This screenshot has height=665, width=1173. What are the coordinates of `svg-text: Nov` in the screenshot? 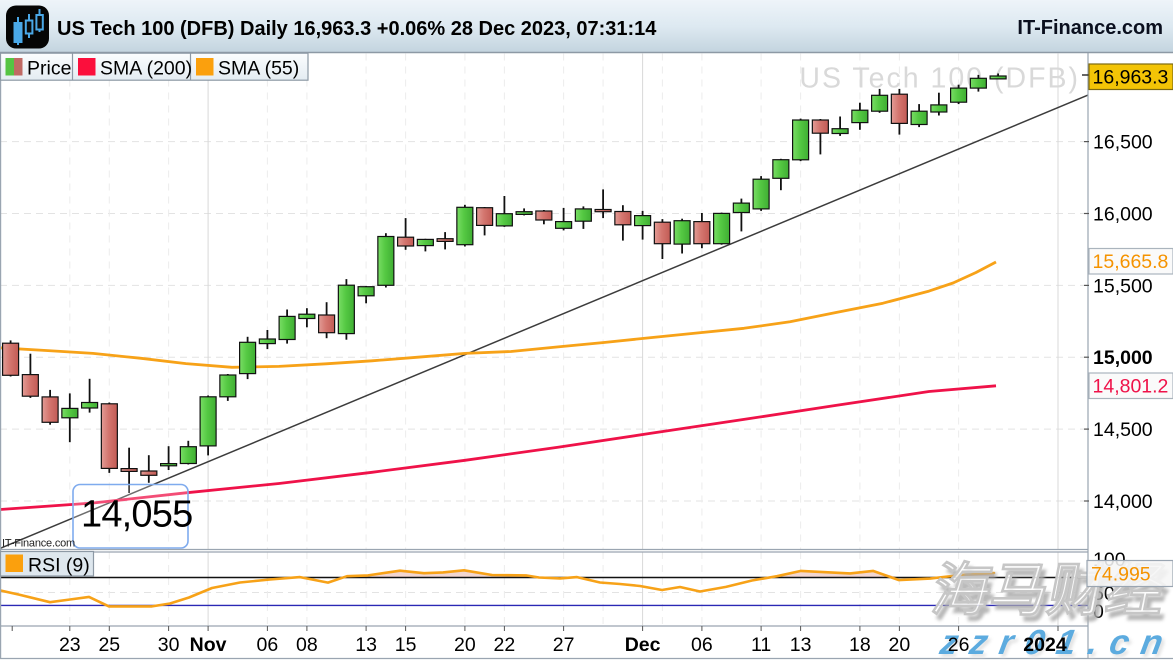 It's located at (208, 645).